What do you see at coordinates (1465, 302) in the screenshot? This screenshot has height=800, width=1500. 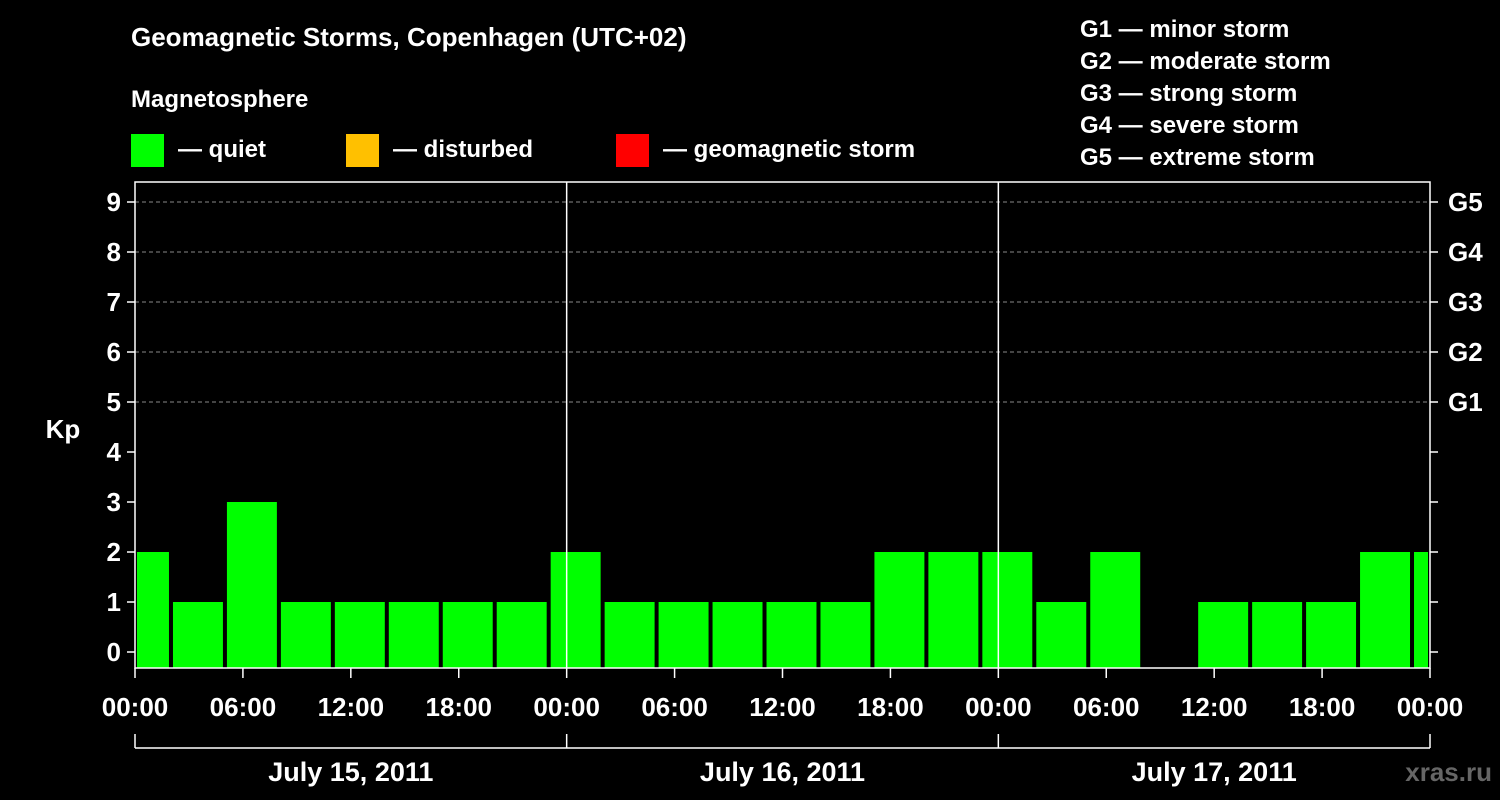 I see `g-scale-tick-label: G3` at bounding box center [1465, 302].